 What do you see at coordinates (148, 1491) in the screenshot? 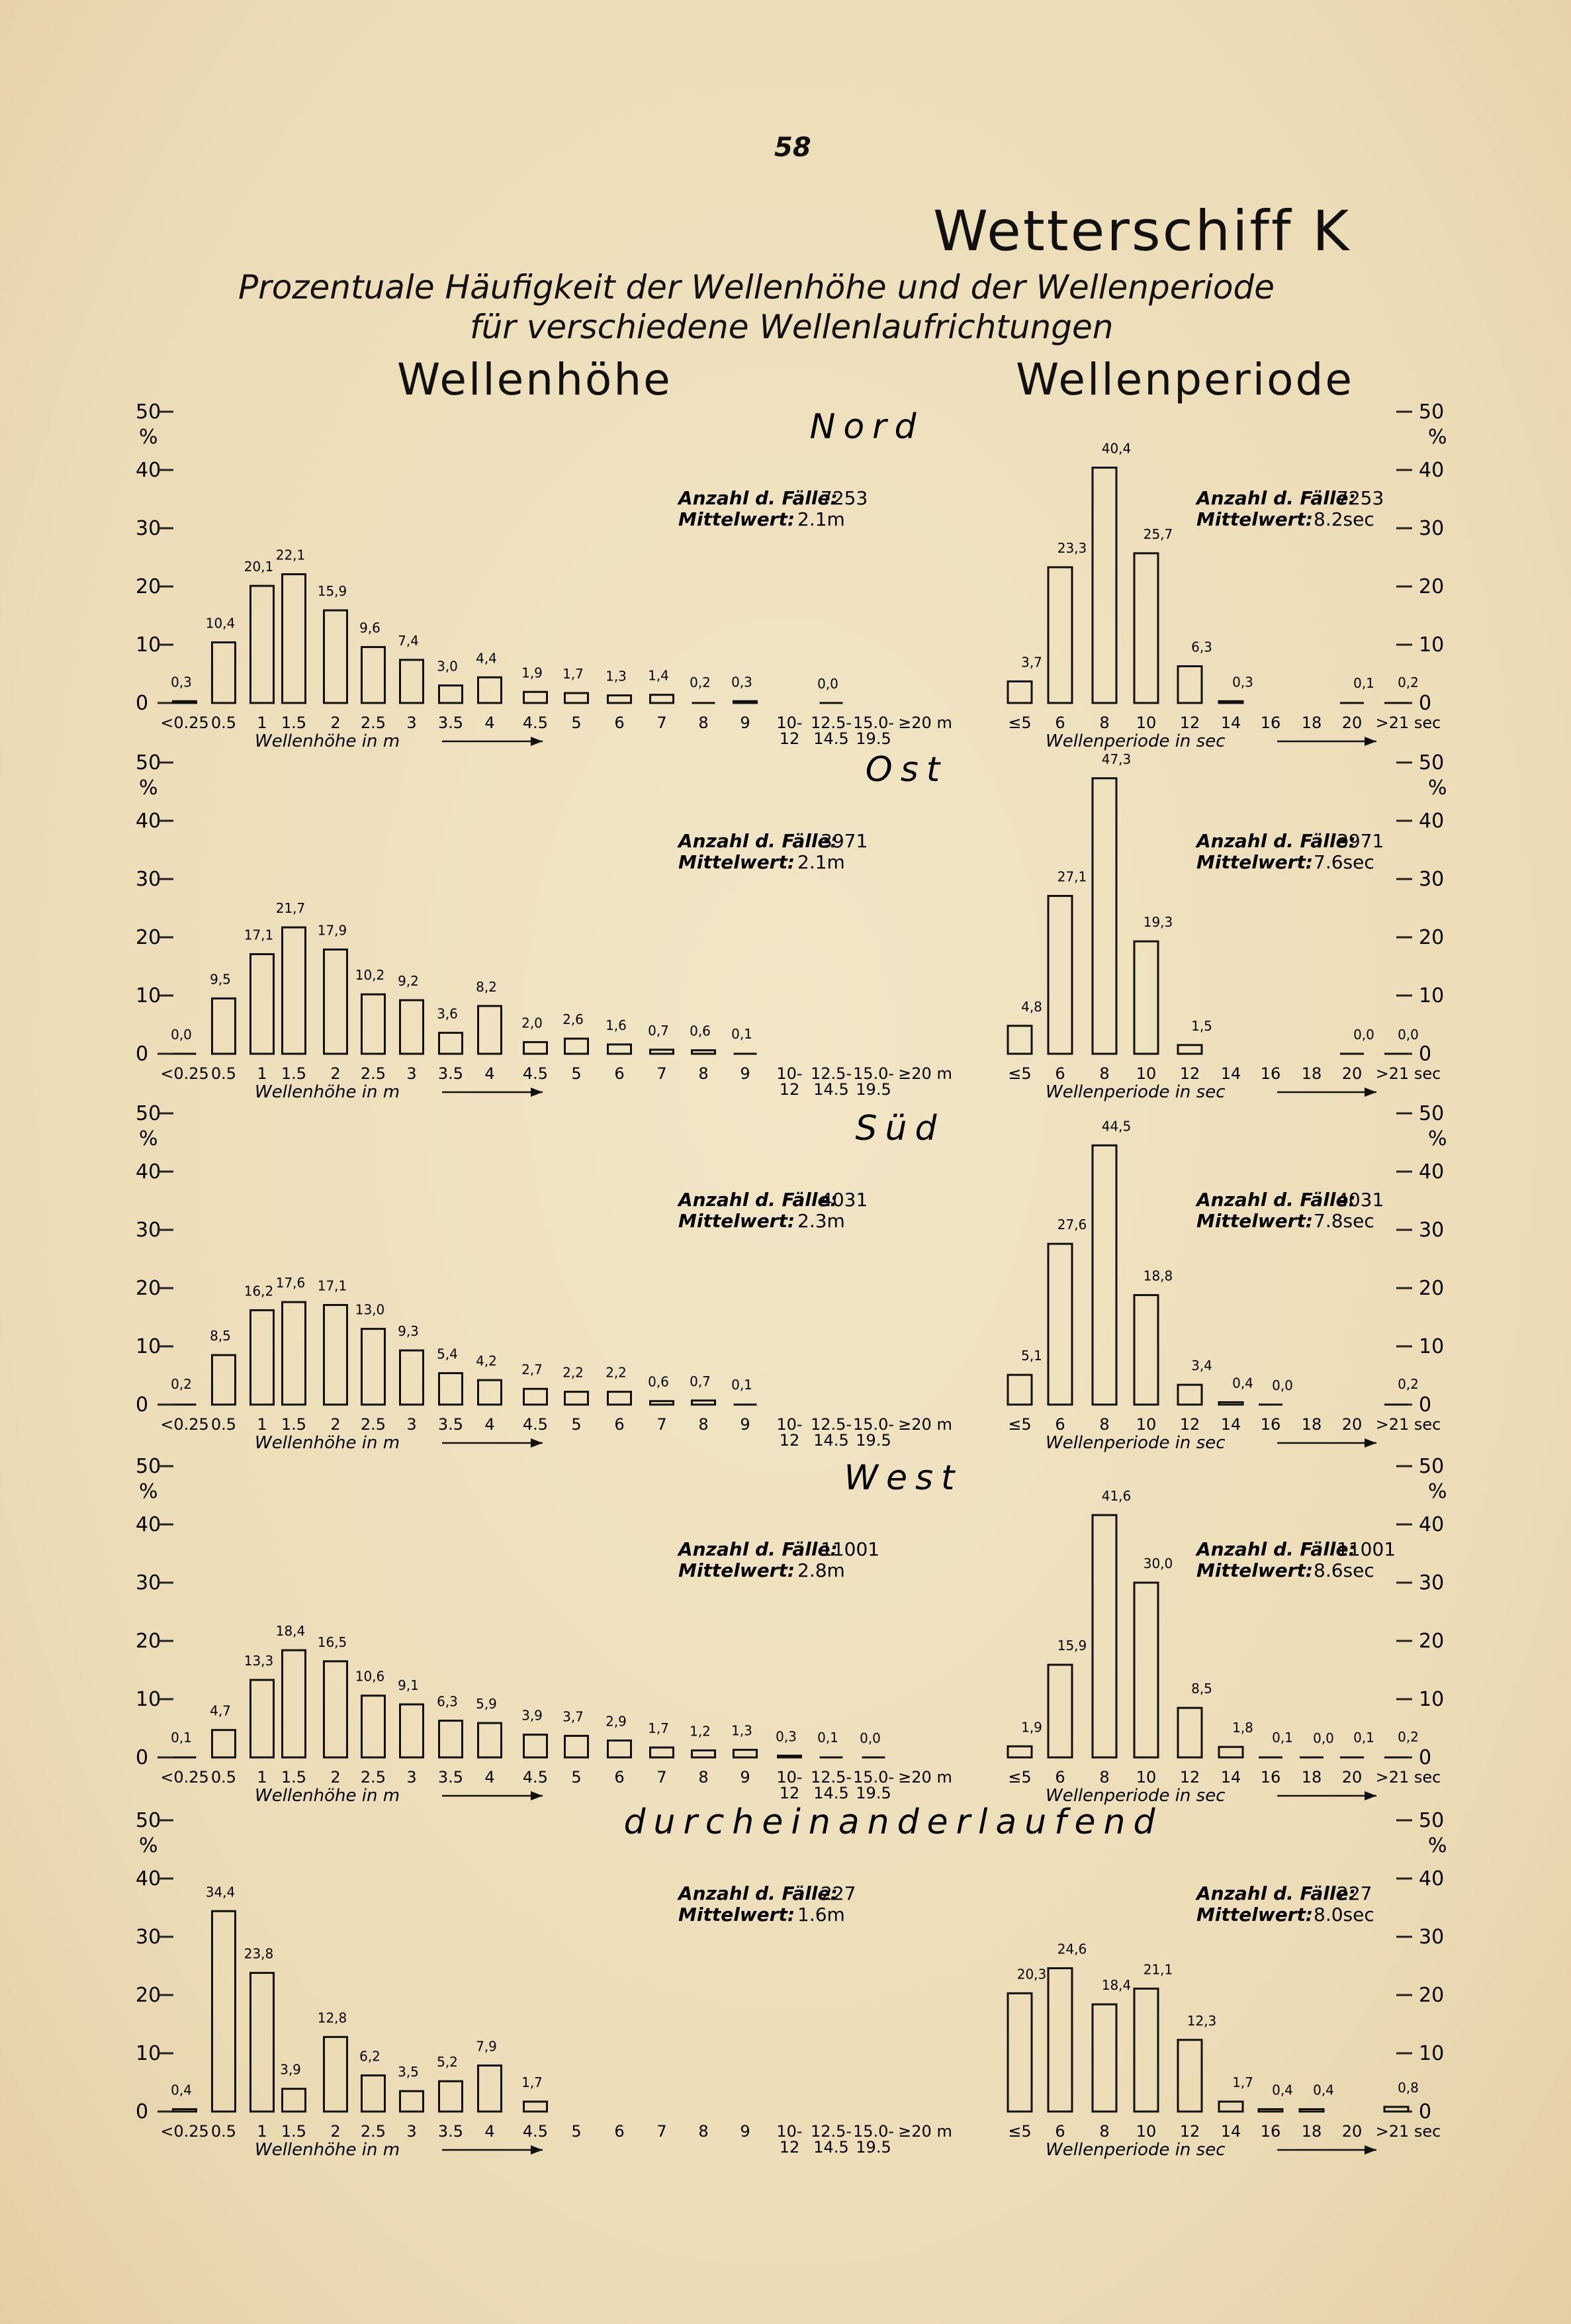
I see `y-unit-left: %` at bounding box center [148, 1491].